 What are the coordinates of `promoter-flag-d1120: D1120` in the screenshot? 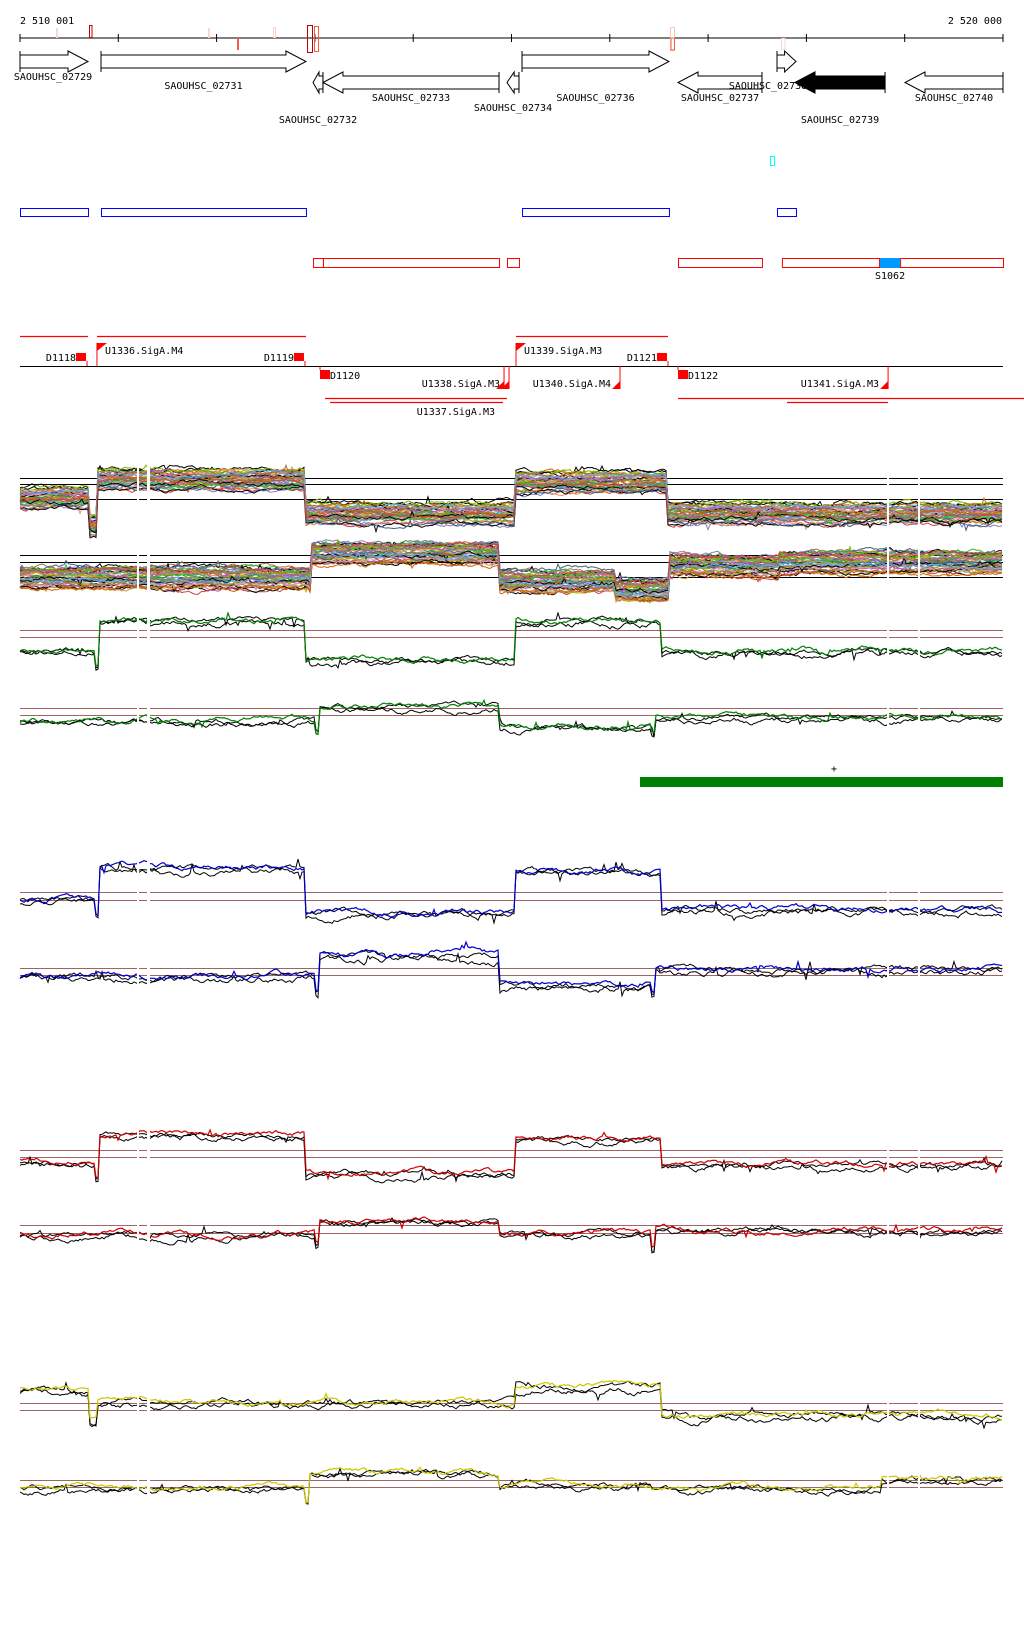 It's located at (339, 374).